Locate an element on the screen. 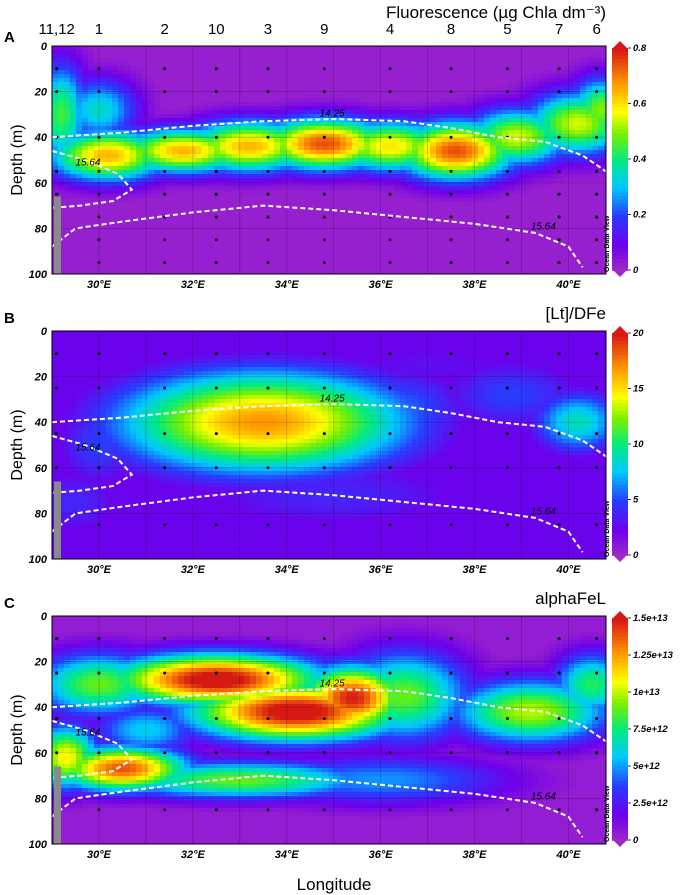 This screenshot has width=680, height=895. panel-title: Fluorescence (µg Chla dm⁻³) is located at coordinates (496, 12).